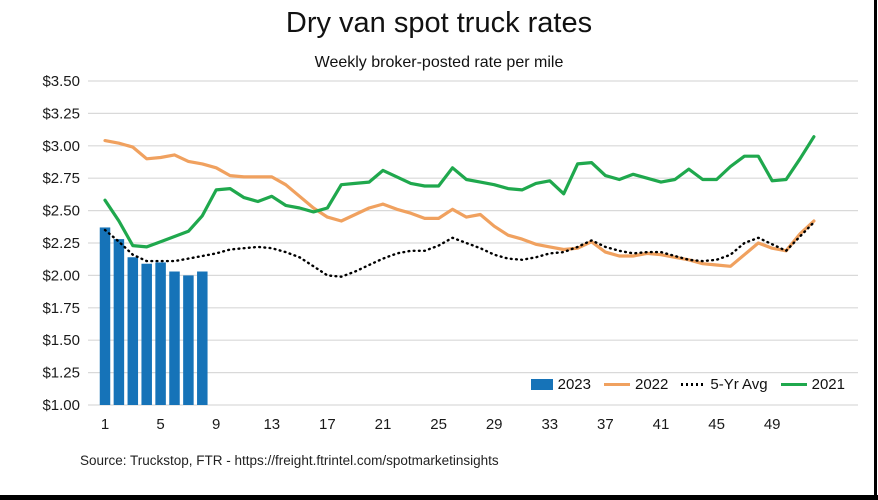 This screenshot has width=878, height=500. I want to click on chart-legend: 2023 2022 5-Yr Avg 2021, so click(687, 384).